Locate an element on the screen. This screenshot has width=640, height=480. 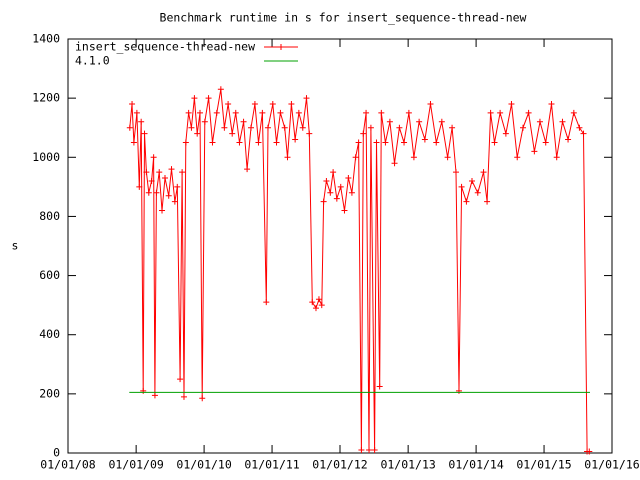
y-tick-label: 800 is located at coordinates (49, 216).